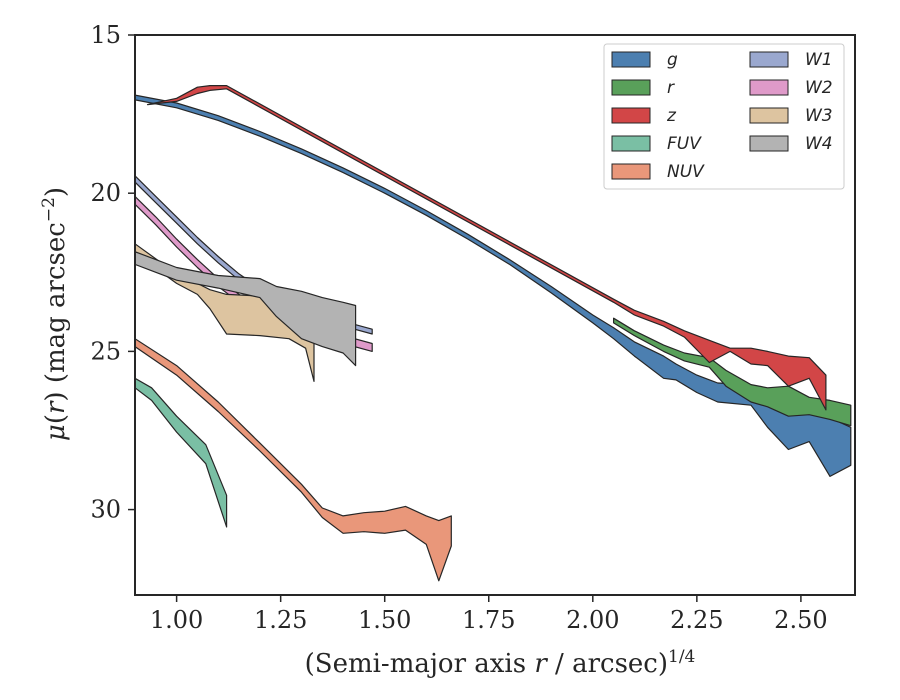 The height and width of the screenshot is (700, 900). Describe the element at coordinates (488, 620) in the screenshot. I see `x-tick-label: 1.75` at that location.